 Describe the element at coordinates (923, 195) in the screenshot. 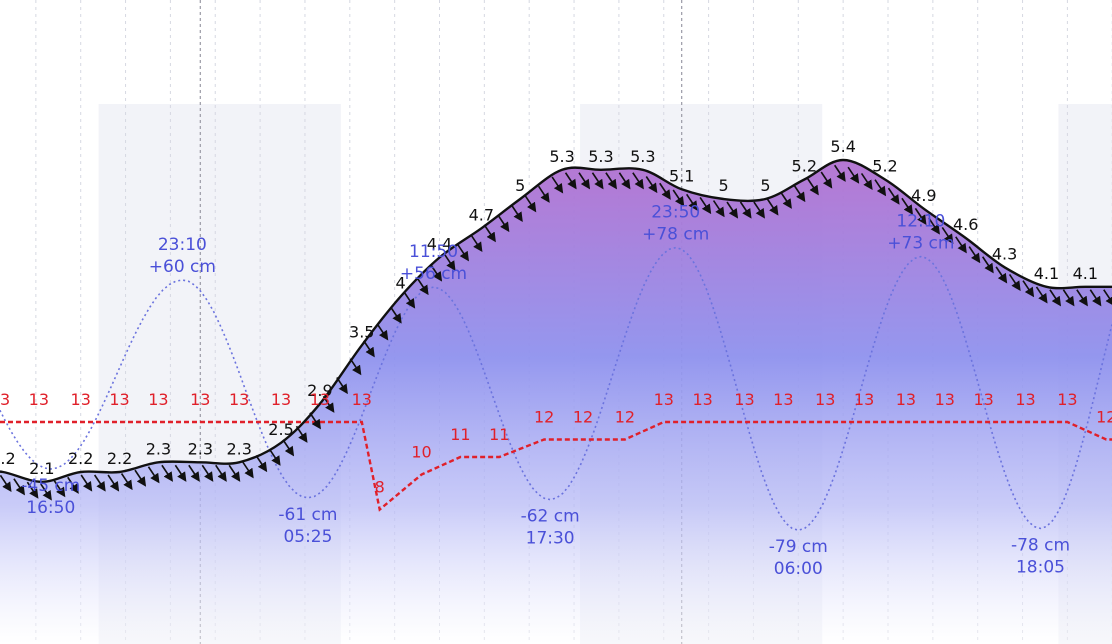

I see `wave-height-label: 4.9` at that location.